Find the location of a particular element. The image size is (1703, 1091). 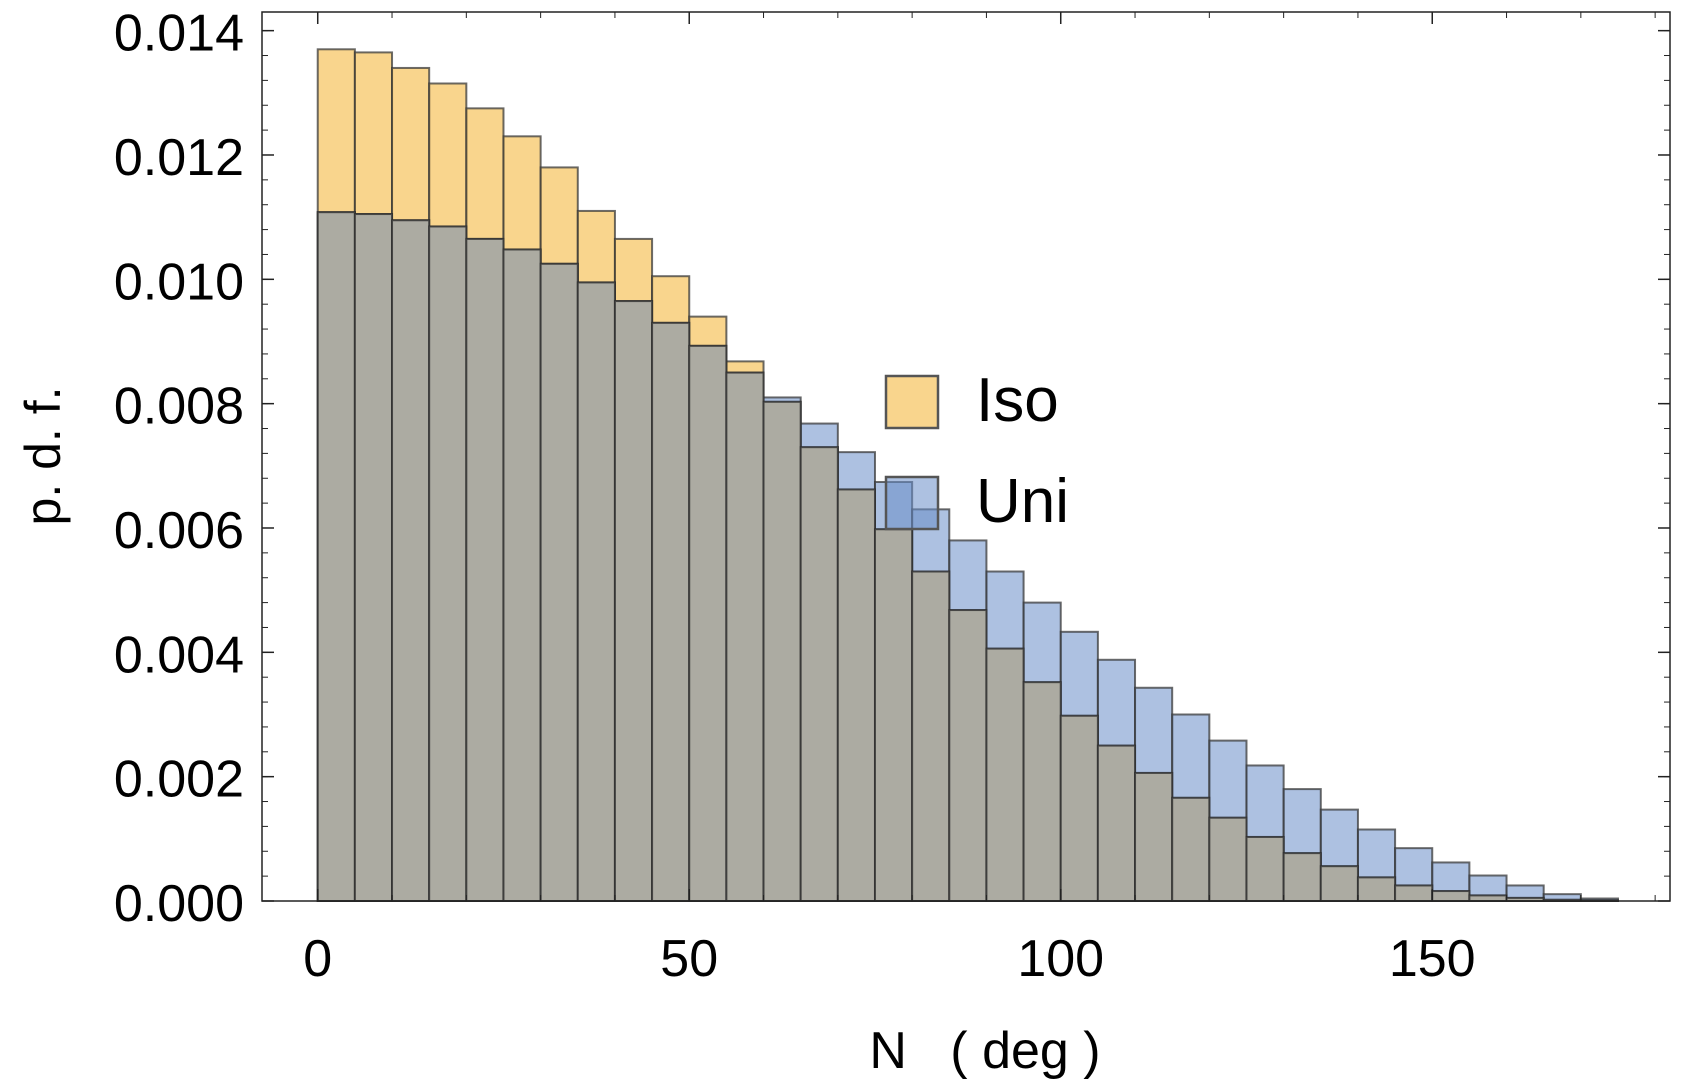

y-tick-label: 0.006 is located at coordinates (179, 531).